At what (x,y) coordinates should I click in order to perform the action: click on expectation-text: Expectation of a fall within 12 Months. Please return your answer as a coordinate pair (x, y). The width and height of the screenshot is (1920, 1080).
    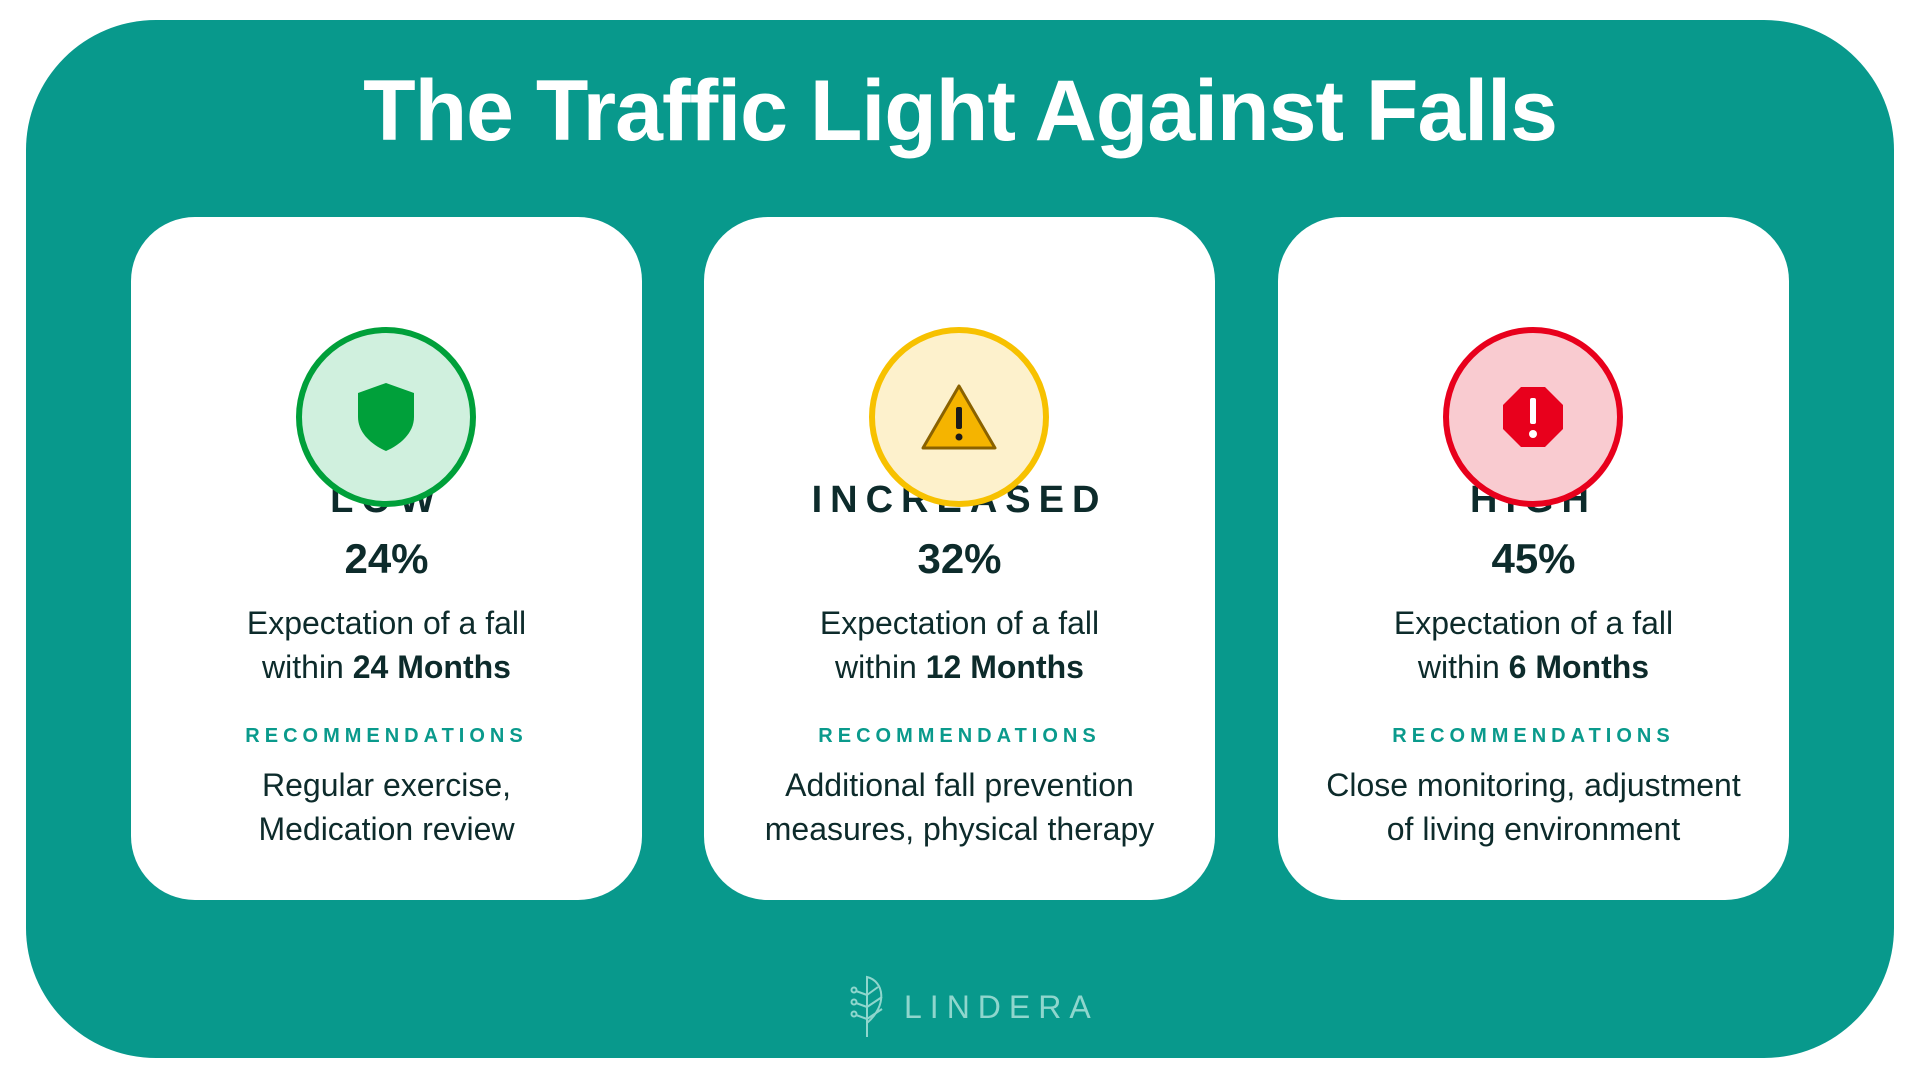
    Looking at the image, I should click on (959, 645).